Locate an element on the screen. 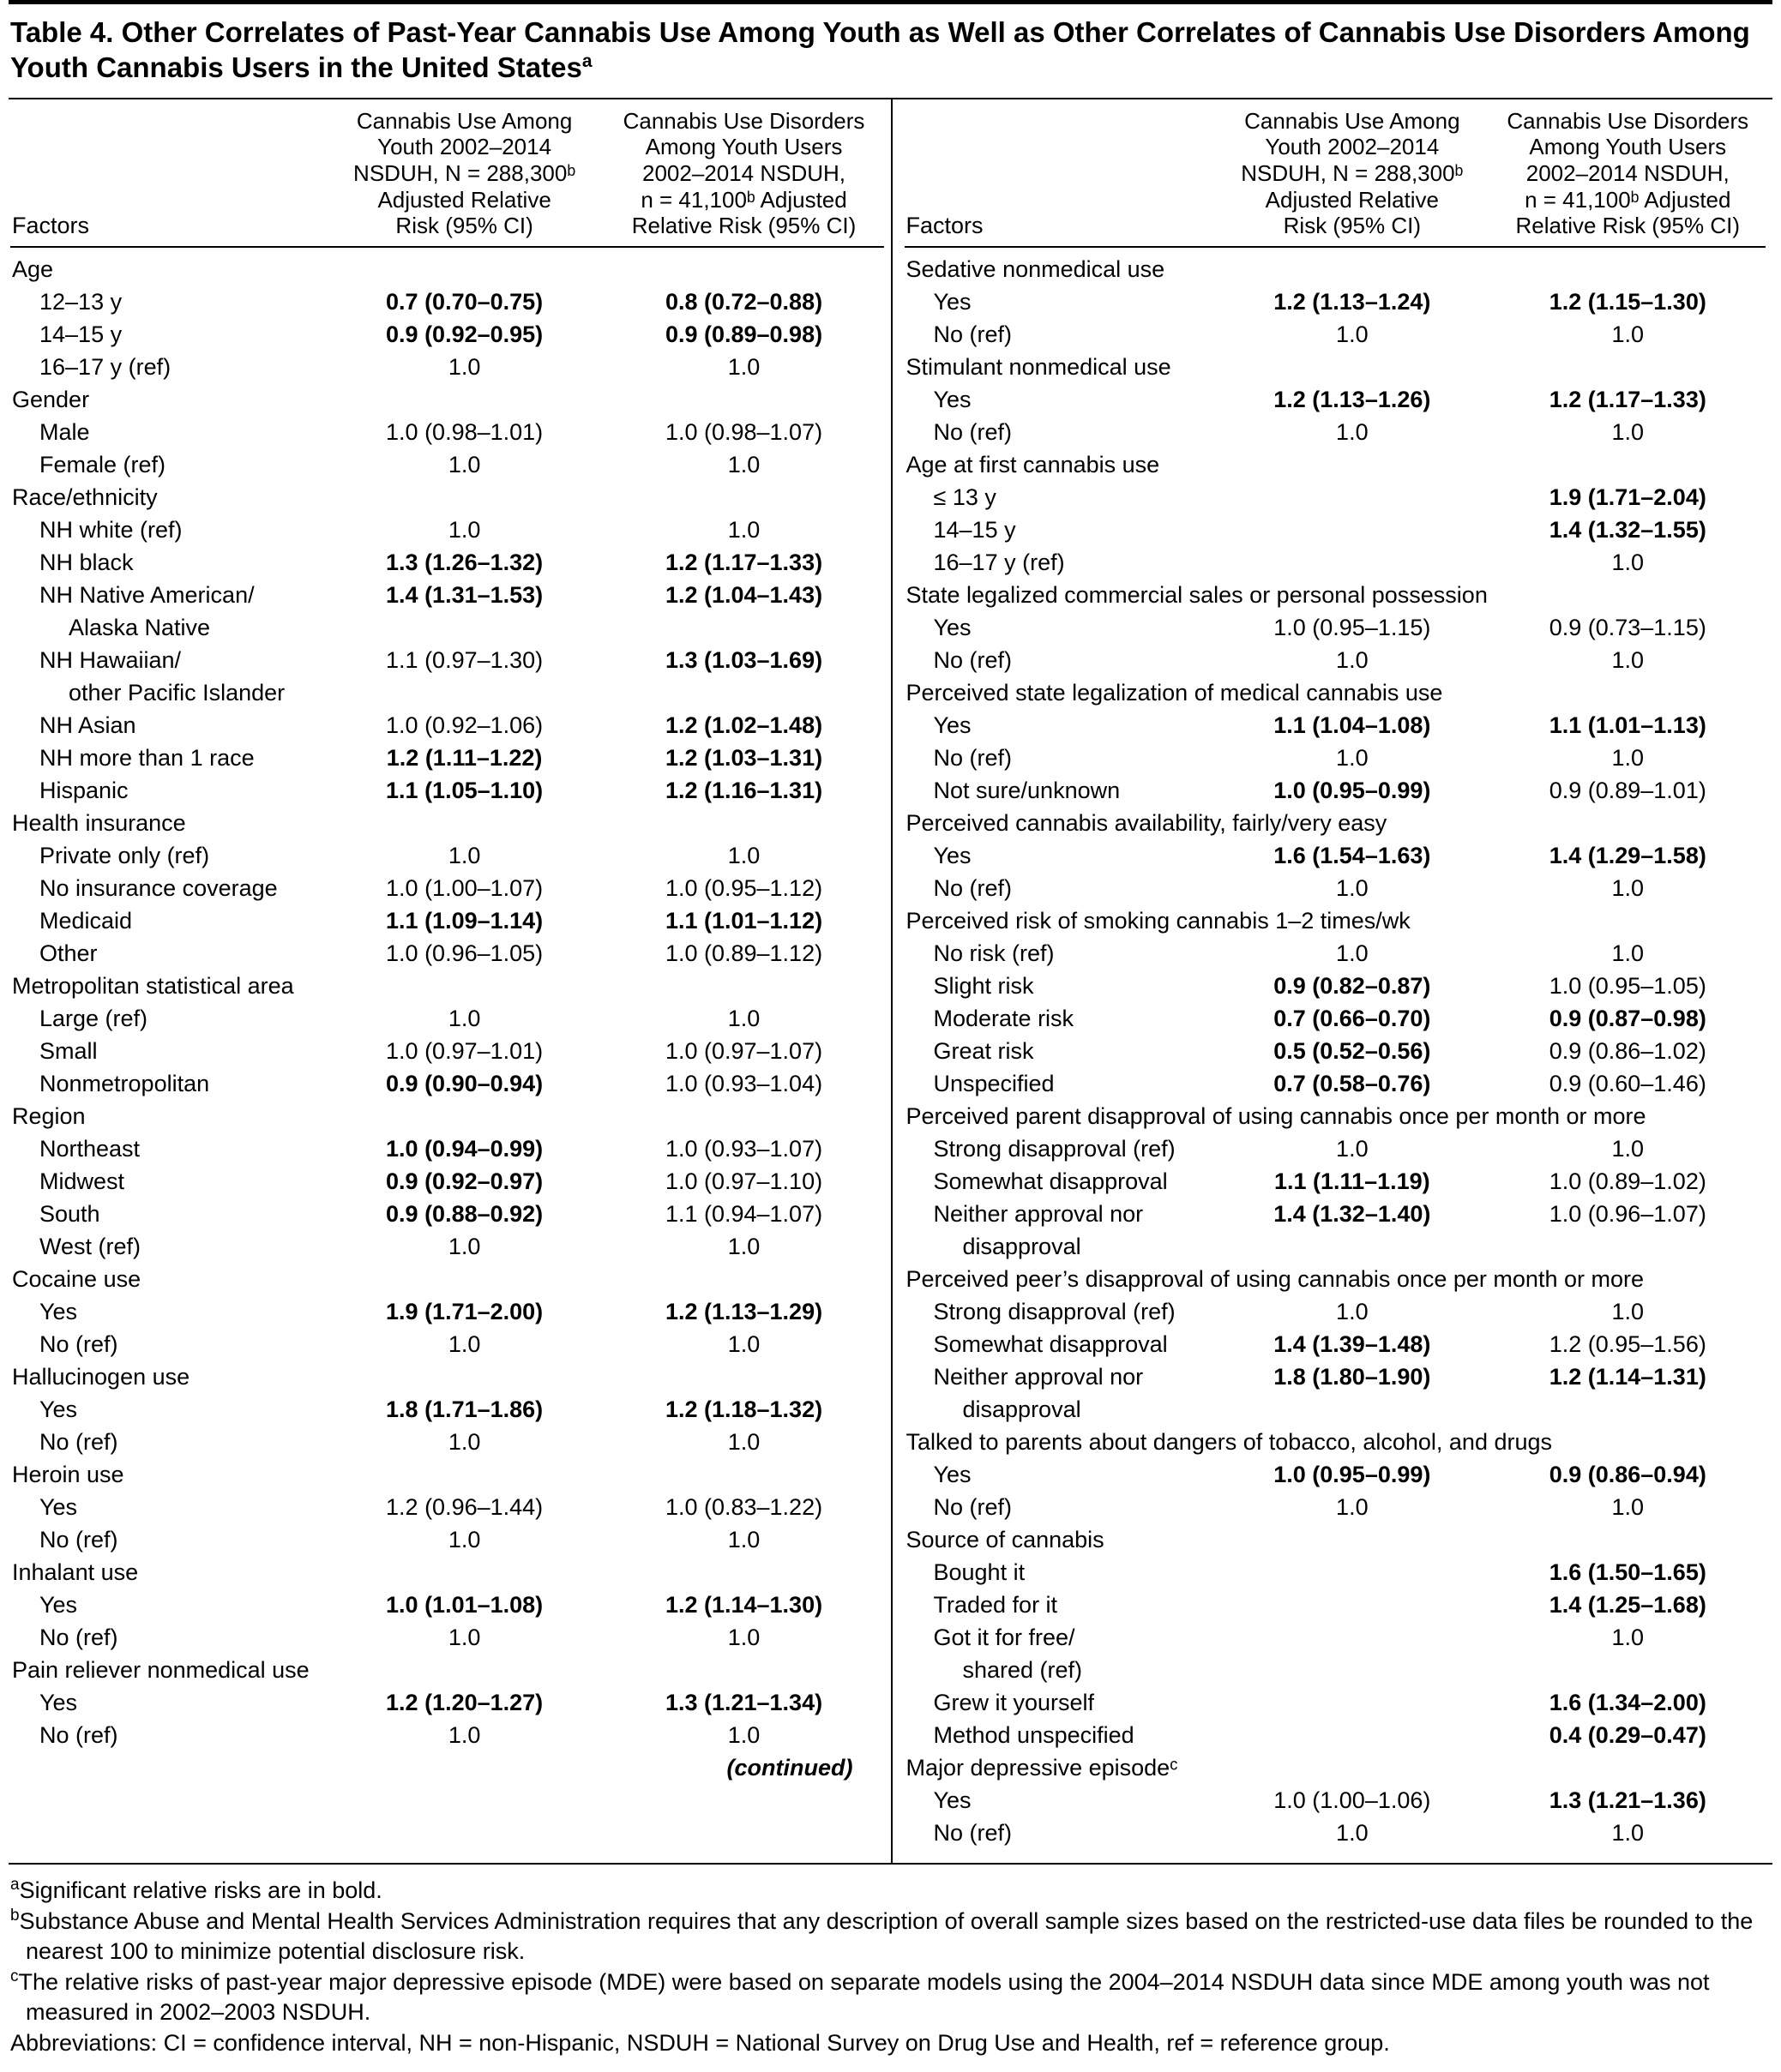 This screenshot has width=1781, height=2072. use-relative-risk-value: 1.1 (1.09–1.14) is located at coordinates (465, 920).